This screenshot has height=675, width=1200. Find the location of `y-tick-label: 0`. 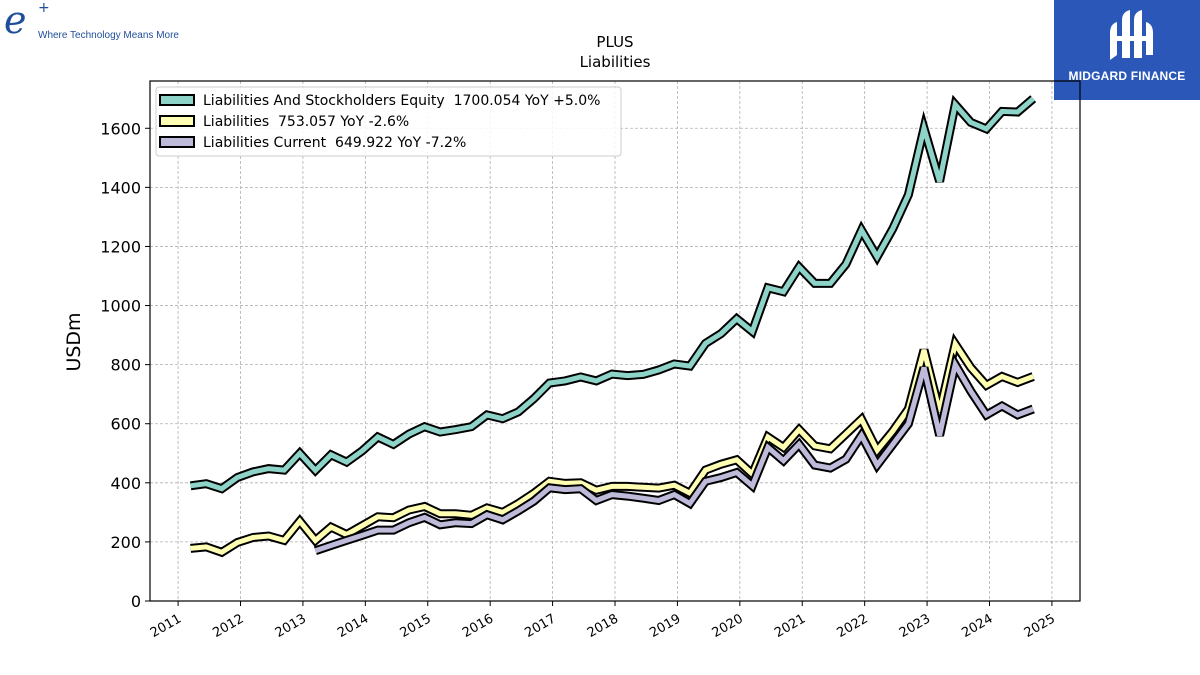

y-tick-label: 0 is located at coordinates (136, 601).